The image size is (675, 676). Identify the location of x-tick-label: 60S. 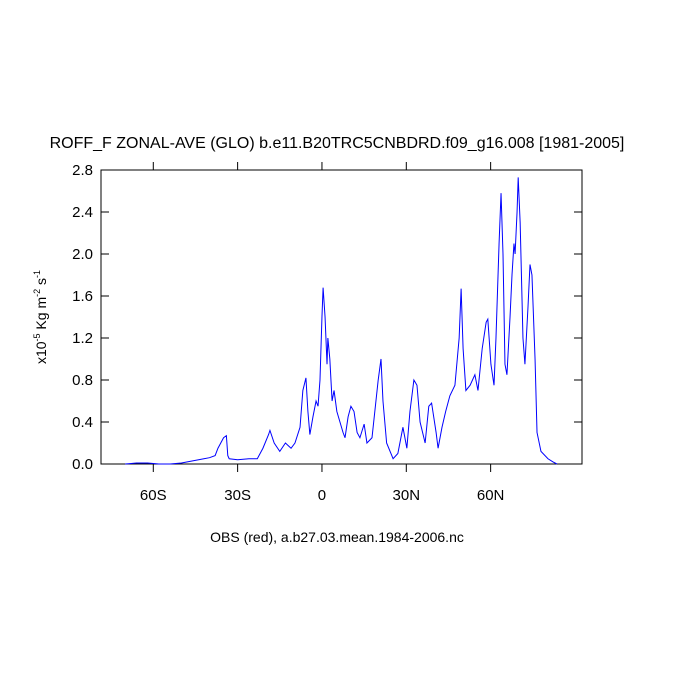
(153, 495).